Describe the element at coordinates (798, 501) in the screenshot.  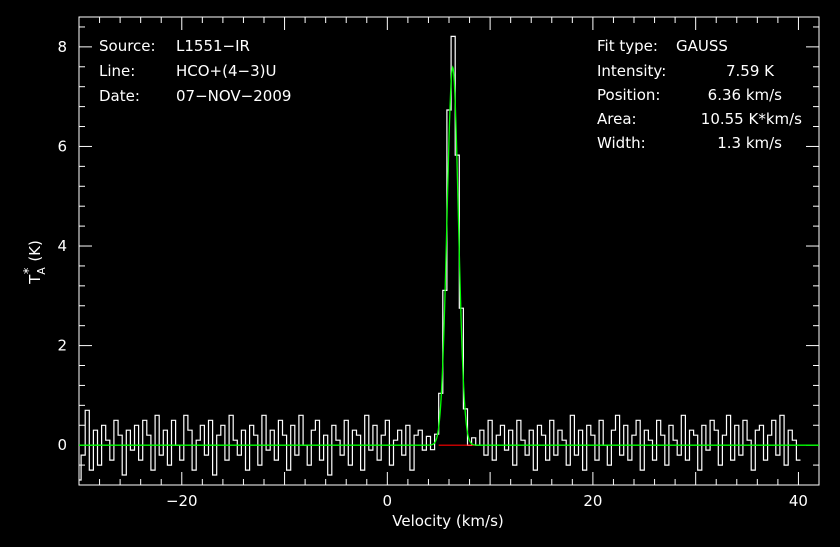
I see `x-tick-label: 40` at that location.